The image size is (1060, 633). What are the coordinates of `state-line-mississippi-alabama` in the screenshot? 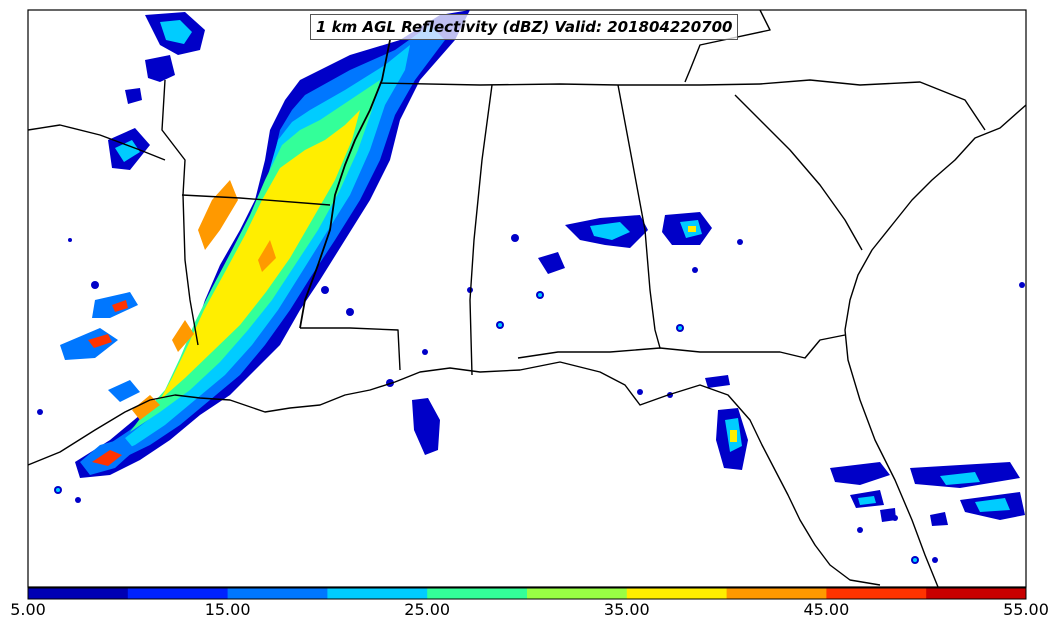 It's located at (481, 230).